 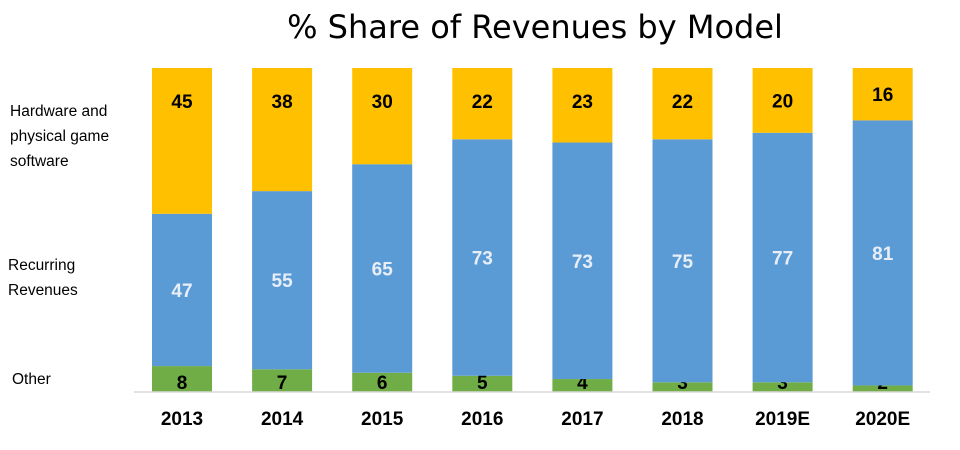 I want to click on data-label-recurring-2019E: 77, so click(x=782, y=259).